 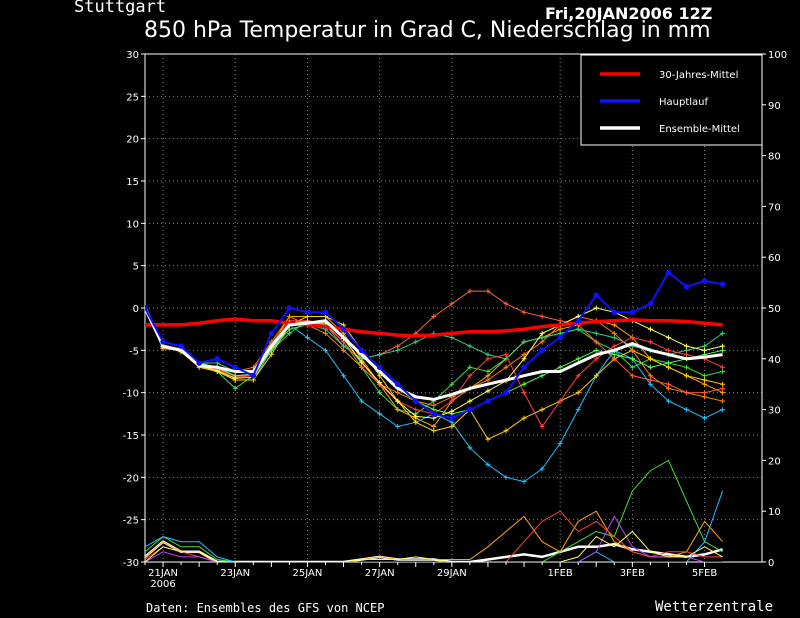 I want to click on right-tick-label: 60, so click(x=774, y=258).